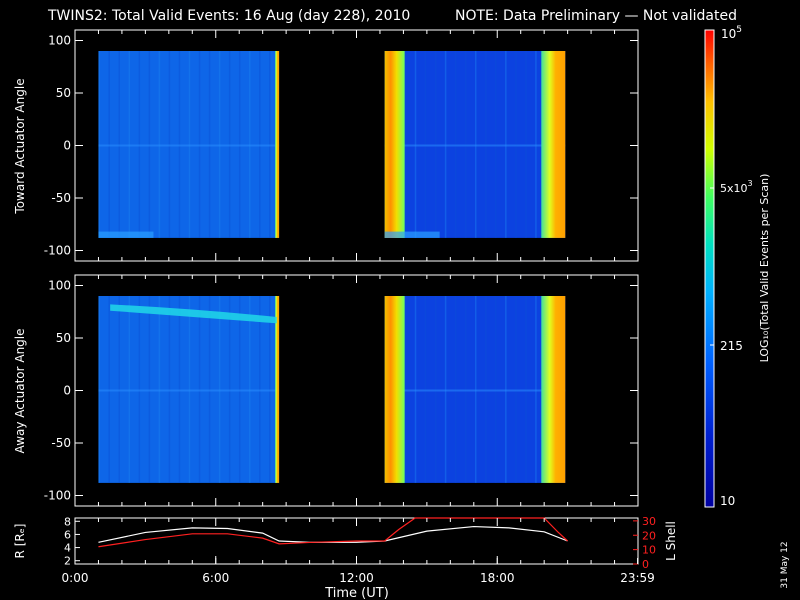 The height and width of the screenshot is (600, 800). Describe the element at coordinates (20, 541) in the screenshot. I see `ephemeris-ylabel-left: R [Rₑ]` at that location.